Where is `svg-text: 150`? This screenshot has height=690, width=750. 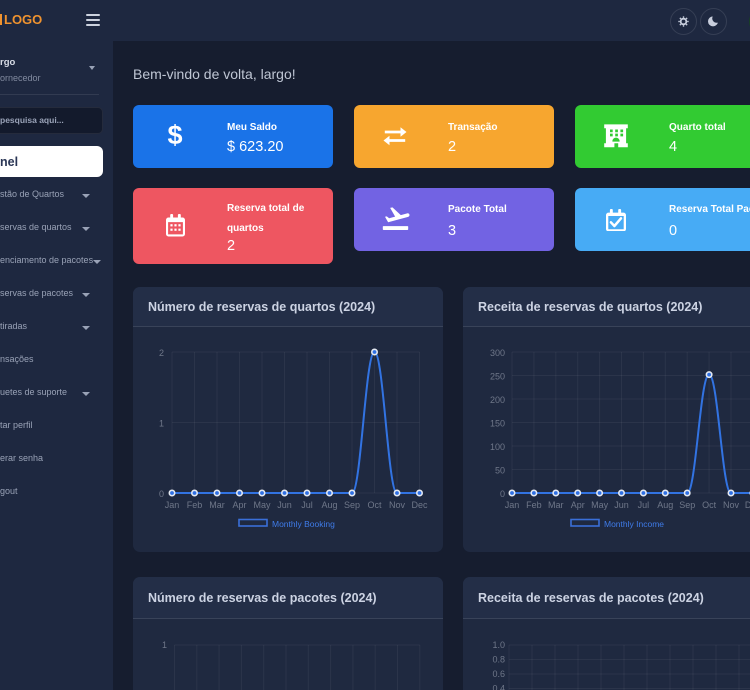
svg-text: 150 is located at coordinates (497, 424).